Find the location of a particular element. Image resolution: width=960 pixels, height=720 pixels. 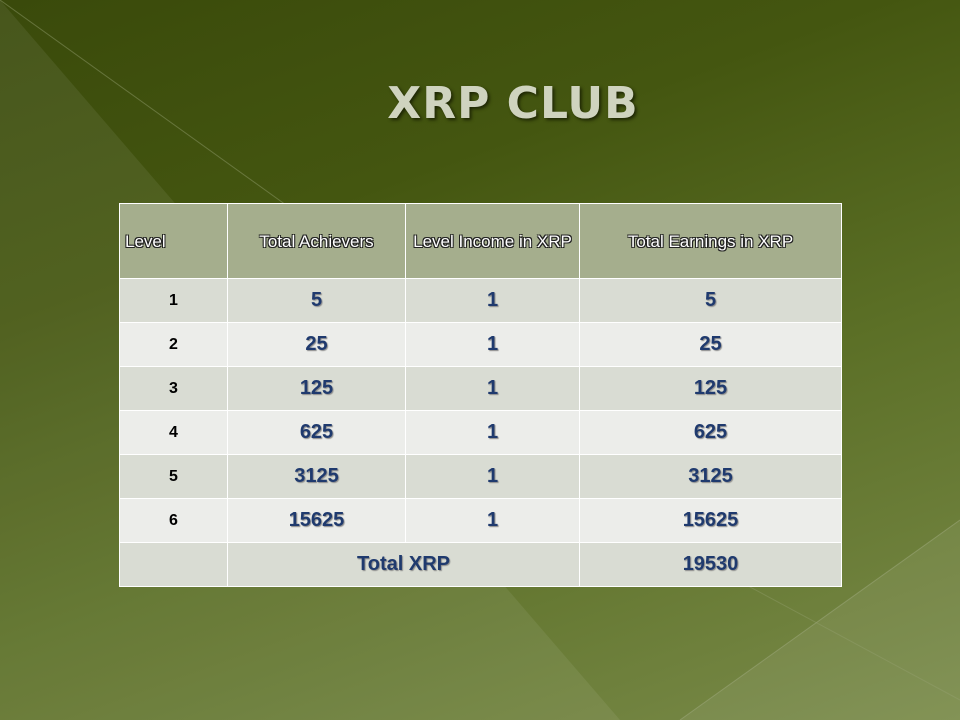

total-value: 19530 is located at coordinates (710, 564).